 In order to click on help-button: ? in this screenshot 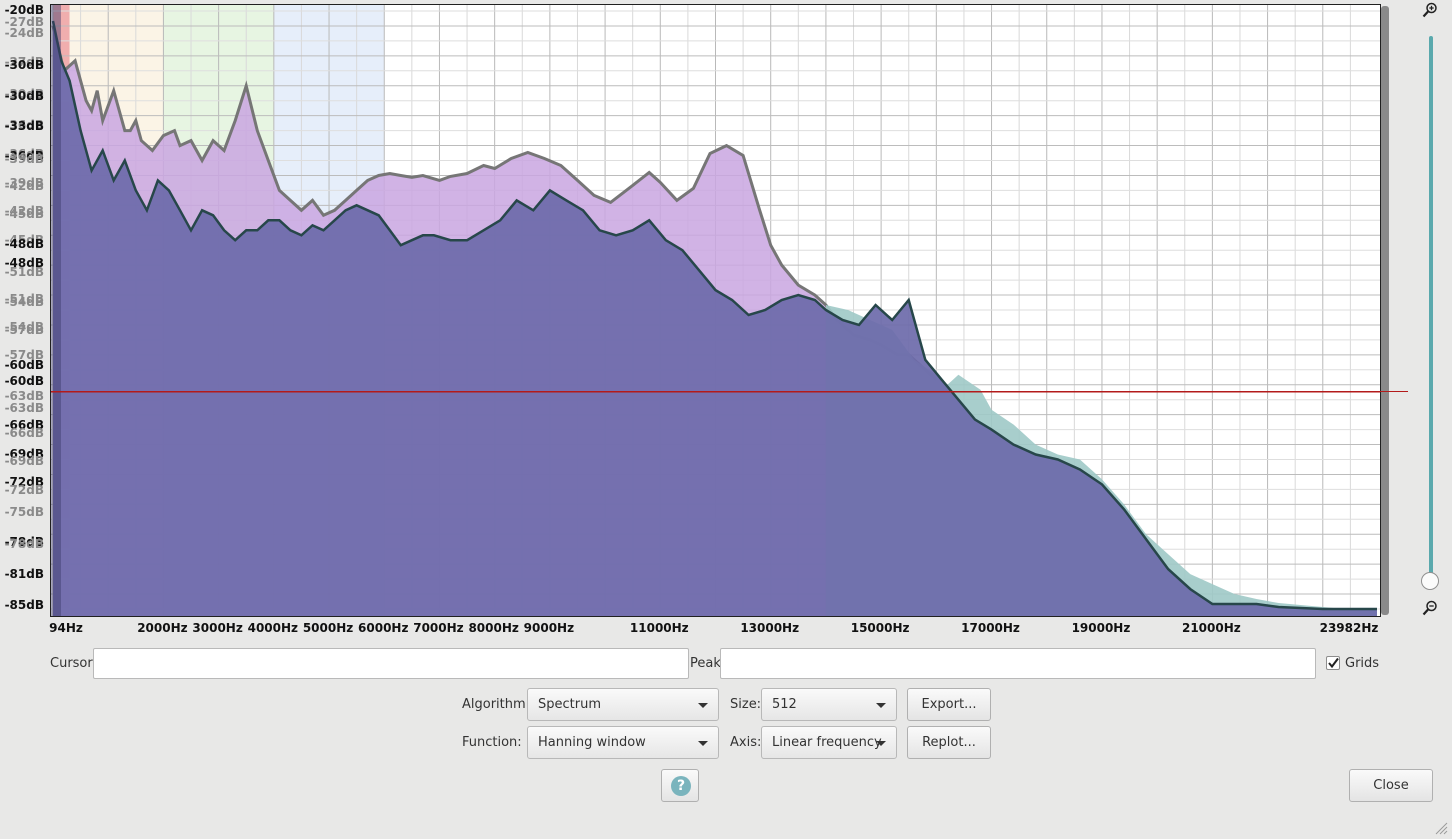, I will do `click(680, 785)`.